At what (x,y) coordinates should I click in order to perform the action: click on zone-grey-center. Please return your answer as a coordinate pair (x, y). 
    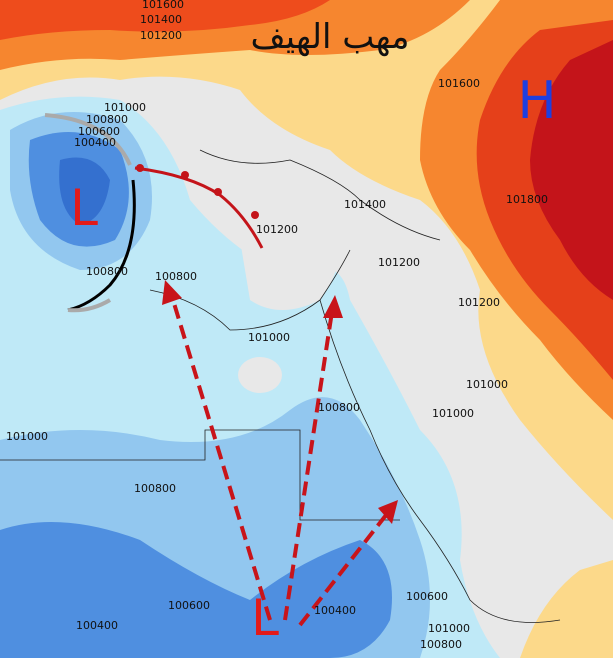
    Looking at the image, I should click on (289, 270).